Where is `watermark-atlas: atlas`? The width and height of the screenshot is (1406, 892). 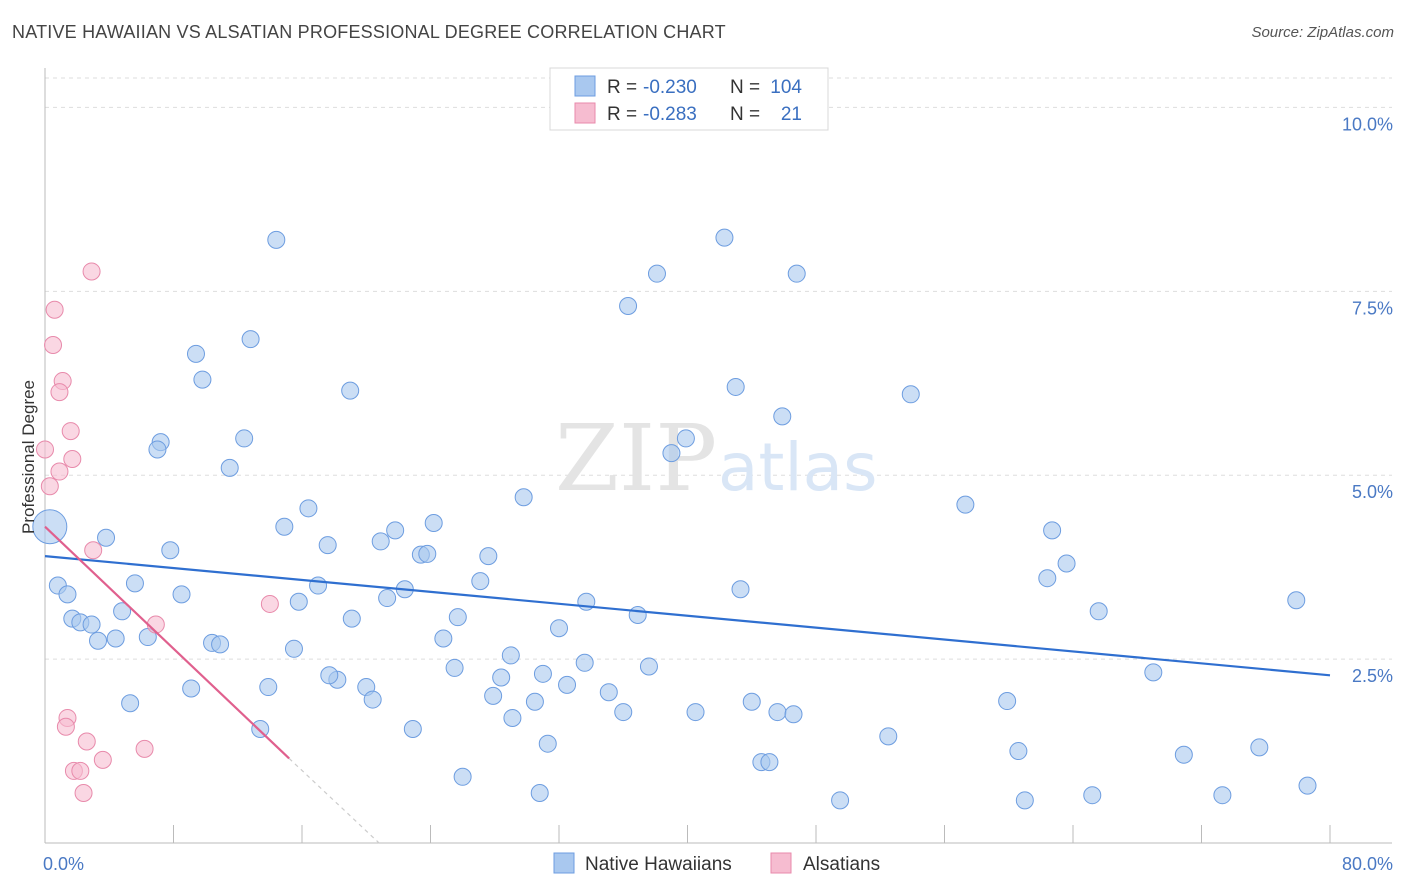
watermark-atlas: atlas is located at coordinates (798, 467).